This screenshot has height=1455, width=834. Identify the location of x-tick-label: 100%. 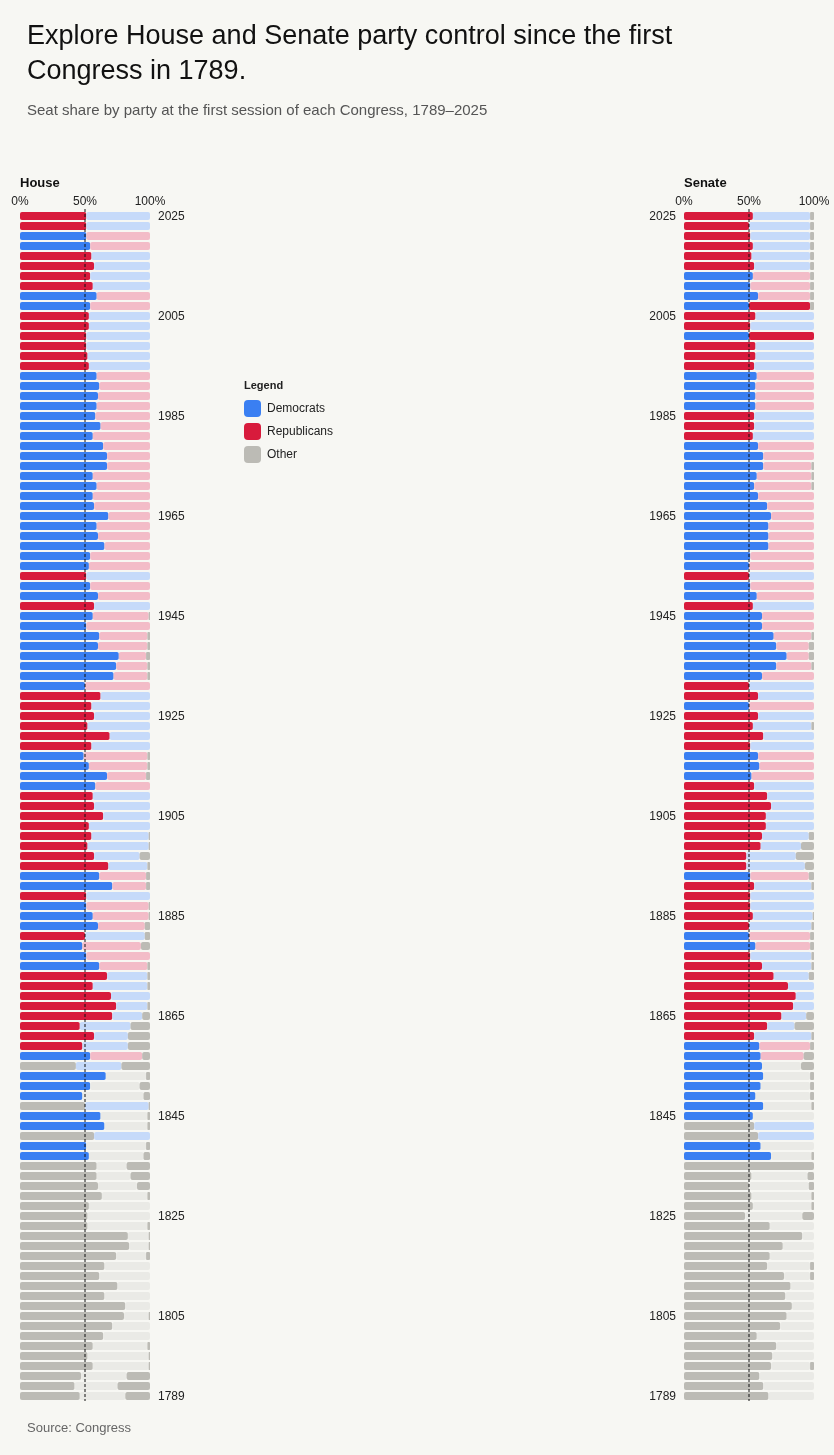
(150, 201).